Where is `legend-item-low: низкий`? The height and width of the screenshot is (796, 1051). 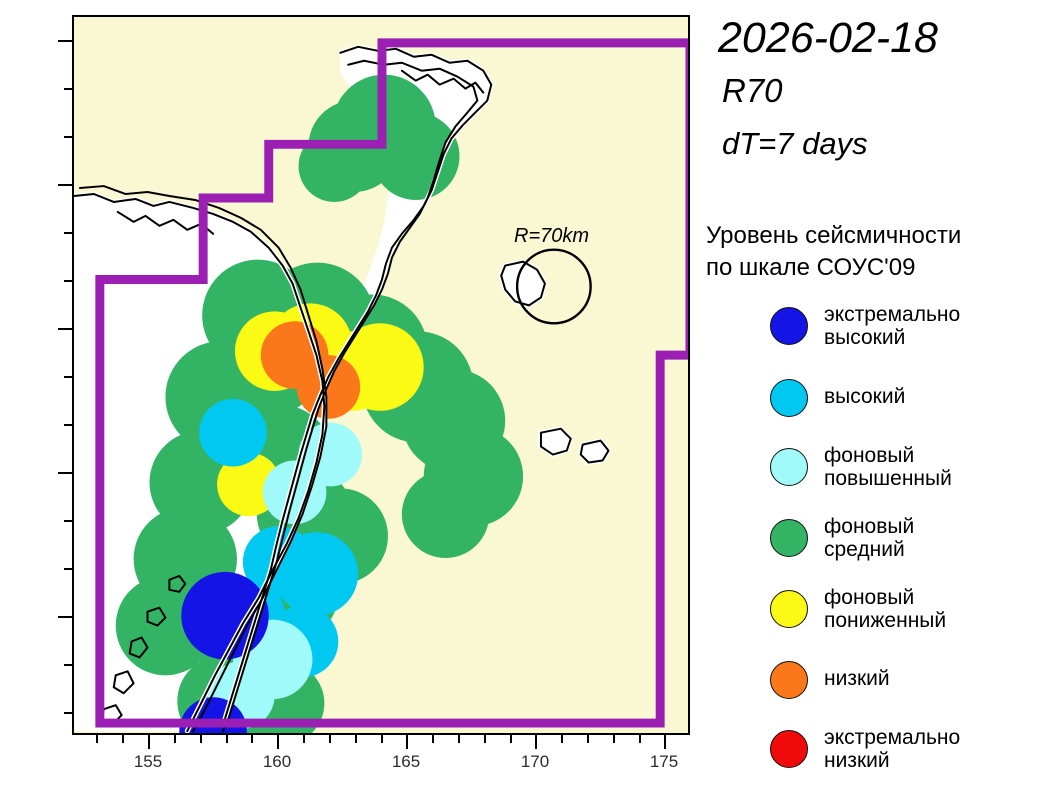
legend-item-low: низкий is located at coordinates (875, 692).